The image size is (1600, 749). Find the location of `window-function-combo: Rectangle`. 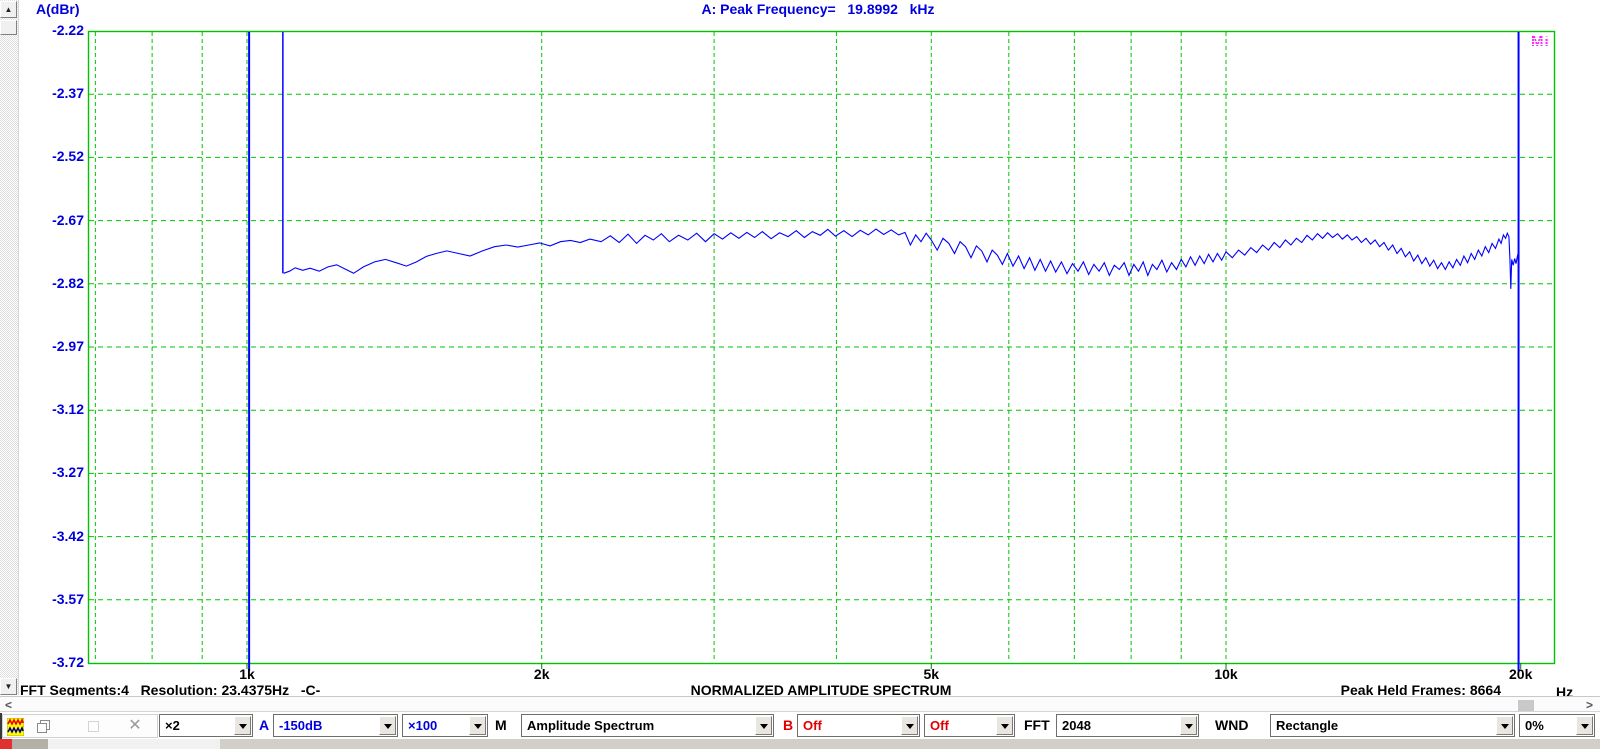

window-function-combo: Rectangle is located at coordinates (1392, 725).